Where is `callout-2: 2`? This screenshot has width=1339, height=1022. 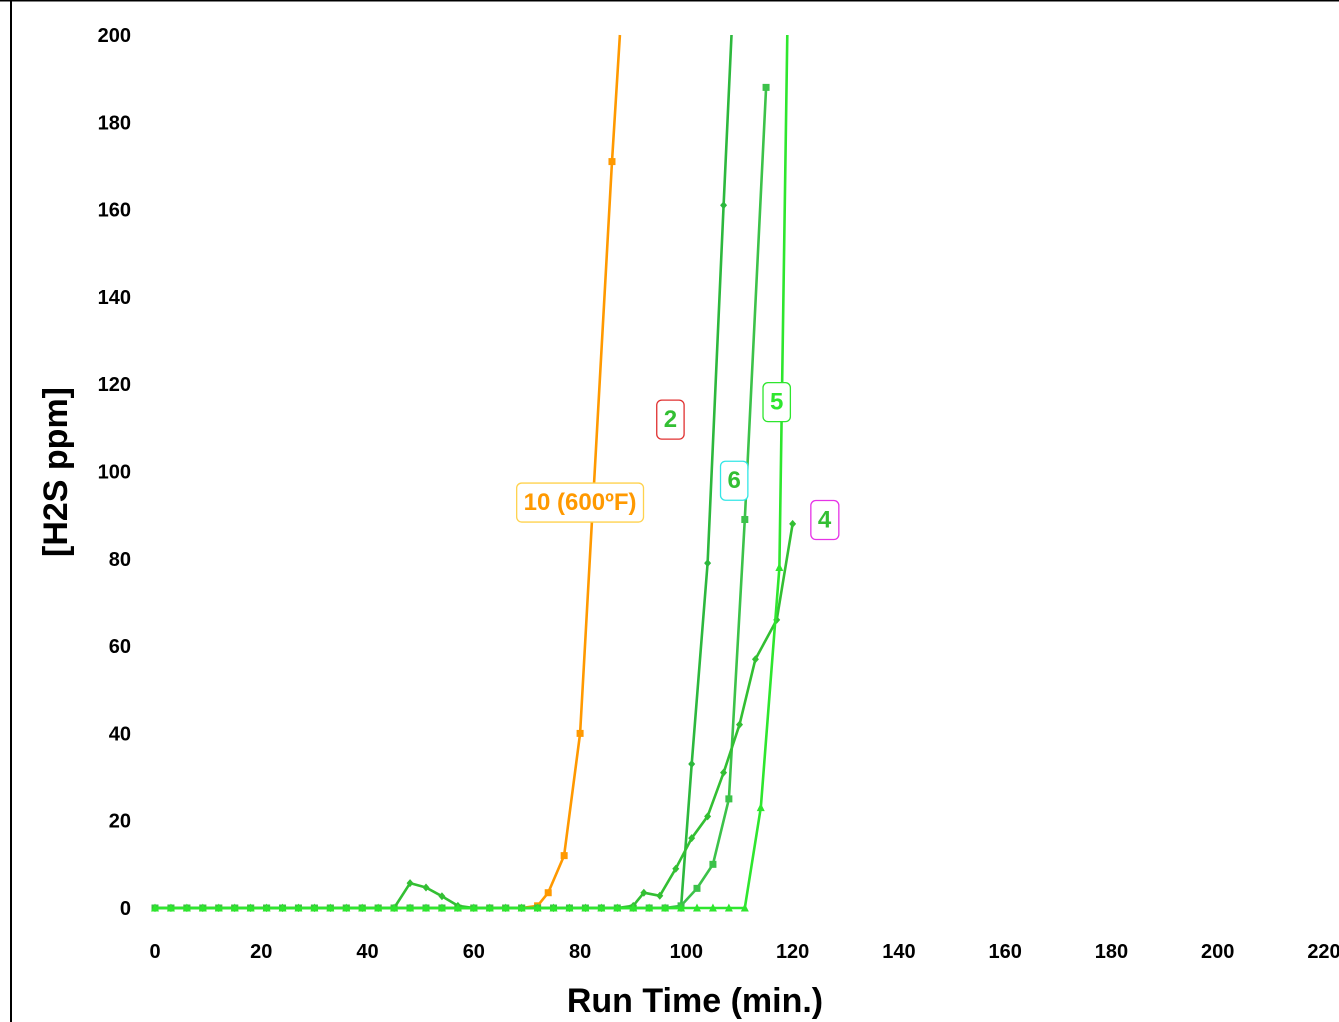
callout-2: 2 is located at coordinates (670, 419).